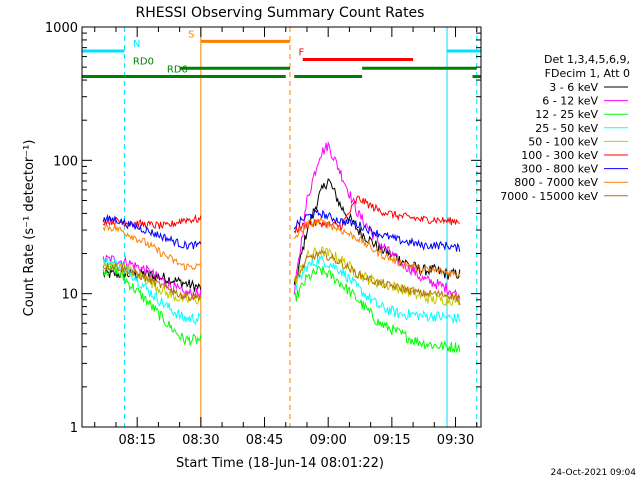 This screenshot has width=640, height=480. What do you see at coordinates (563, 141) in the screenshot?
I see `legend-entry-label: 50 - 100 keV` at bounding box center [563, 141].